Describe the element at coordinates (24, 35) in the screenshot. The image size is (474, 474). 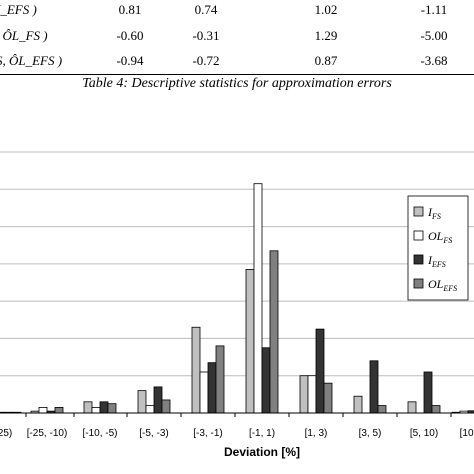
I see `row-label: , ÔL_FS )` at that location.